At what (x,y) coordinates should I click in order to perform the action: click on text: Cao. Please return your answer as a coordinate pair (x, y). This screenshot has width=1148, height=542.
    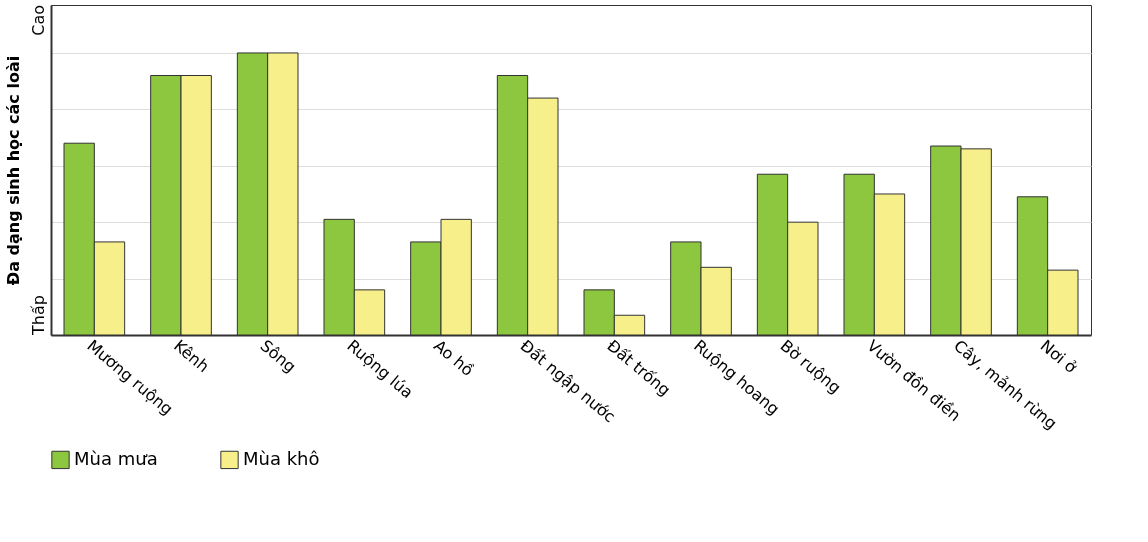
    Looking at the image, I should click on (38, 20).